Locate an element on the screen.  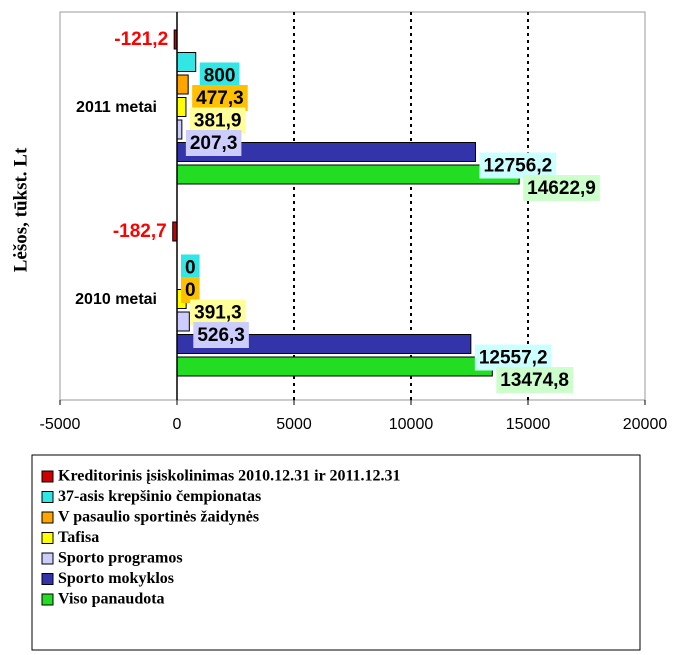
data-label: 207,3 is located at coordinates (214, 143).